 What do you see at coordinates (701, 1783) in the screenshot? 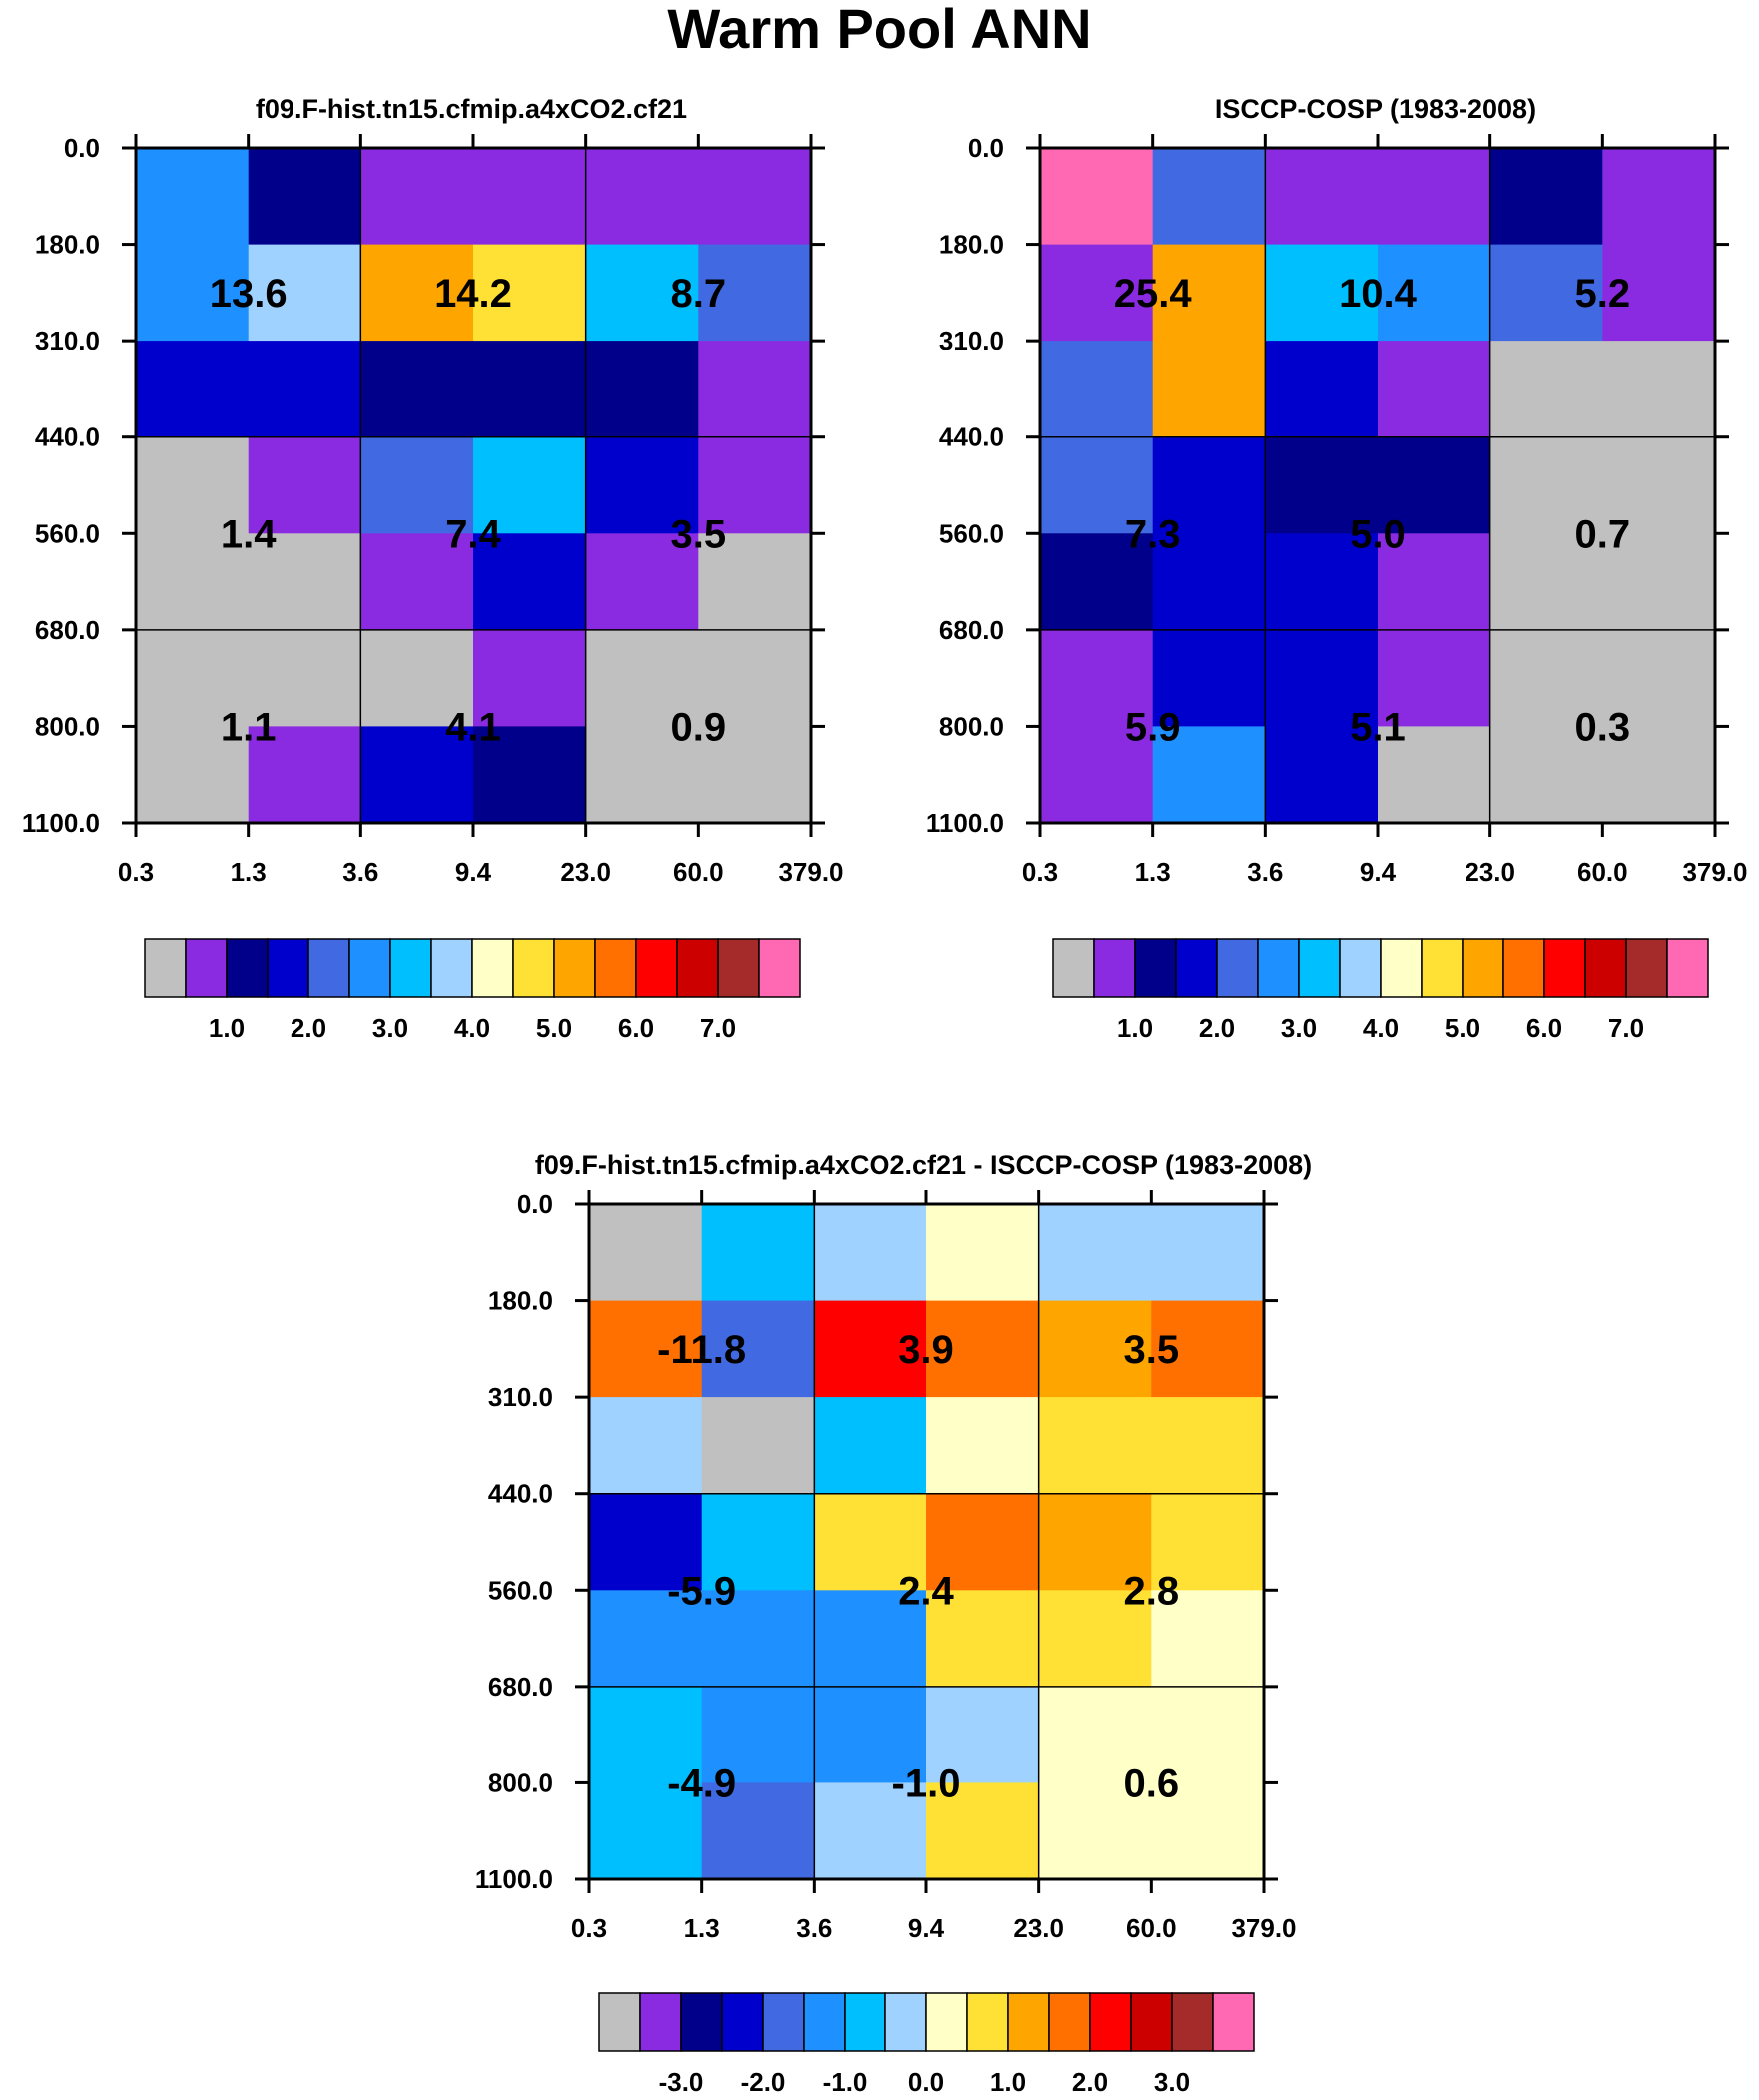
I see `group-value-label: -4.9` at bounding box center [701, 1783].